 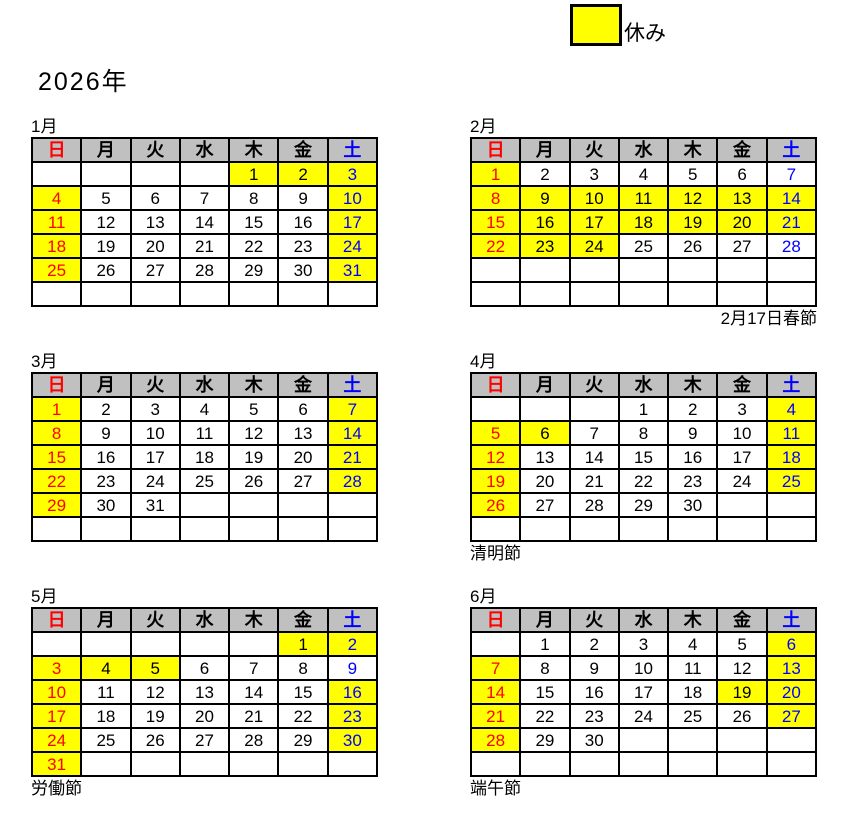 What do you see at coordinates (594, 174) in the screenshot?
I see `day-cell: 3` at bounding box center [594, 174].